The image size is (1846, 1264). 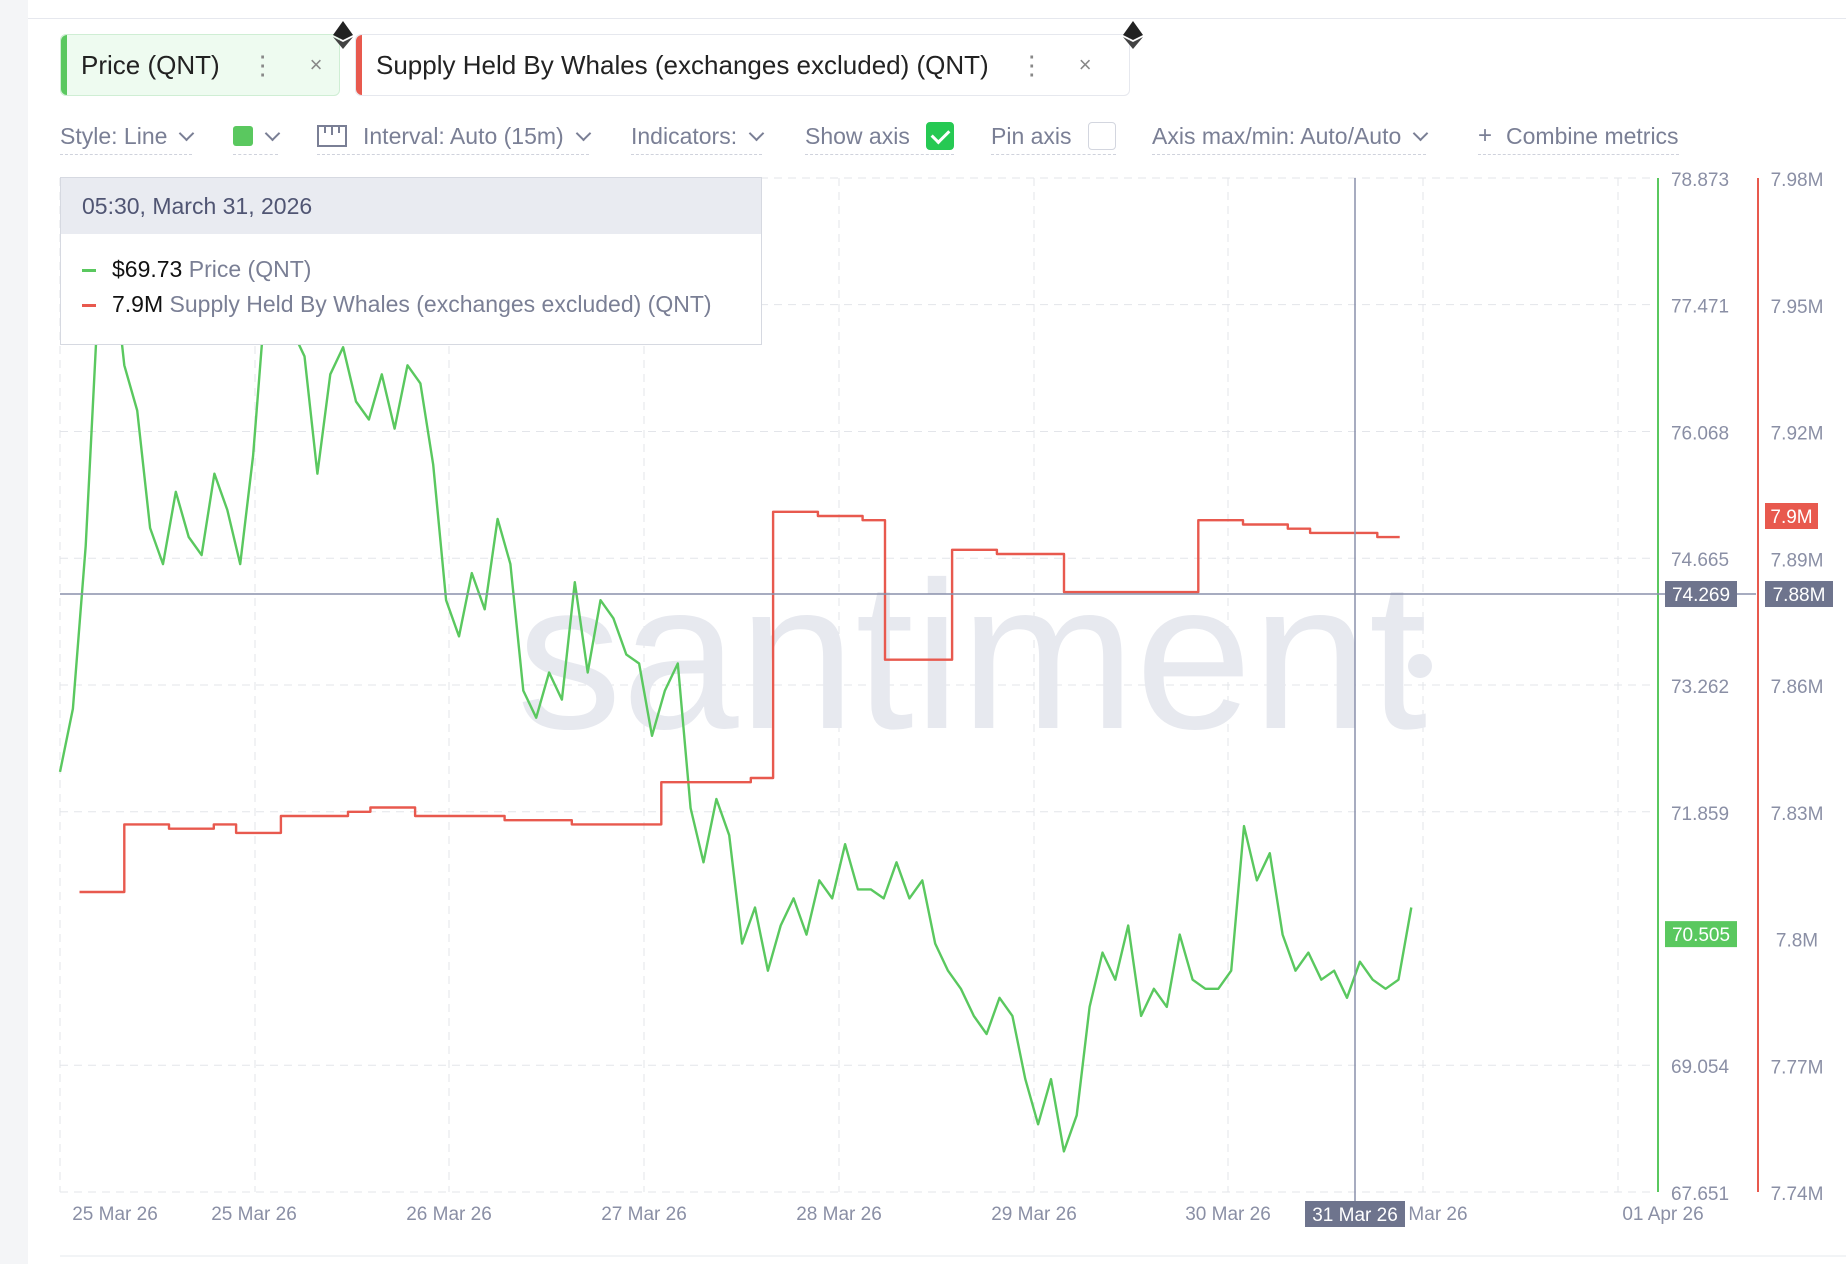 What do you see at coordinates (1700, 307) in the screenshot?
I see `left-axis-tick-label: 77.471` at bounding box center [1700, 307].